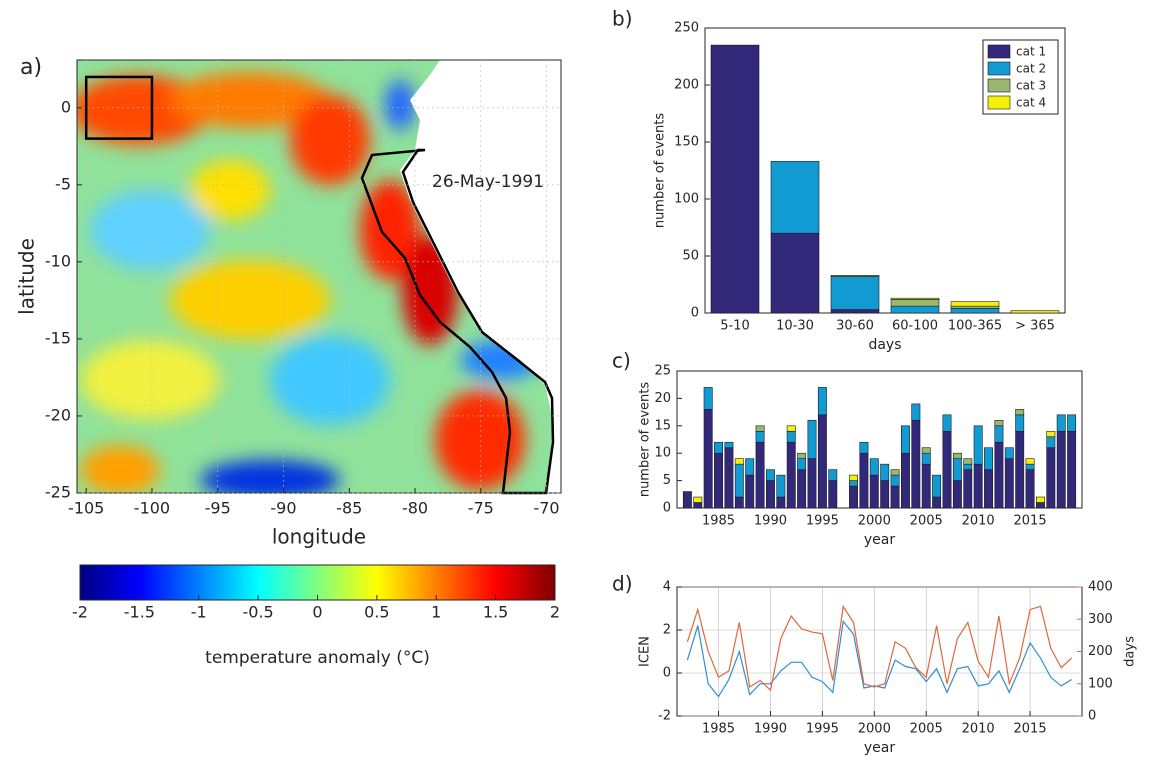 This screenshot has height=760, width=1152. I want to click on x-tick-label: 1990, so click(770, 521).